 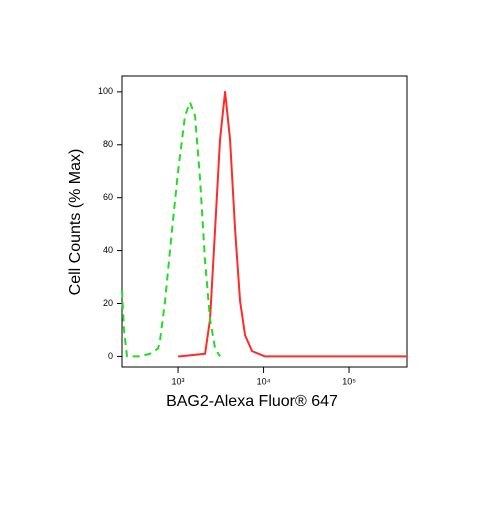 I want to click on y-tick-label: 40, so click(x=108, y=250).